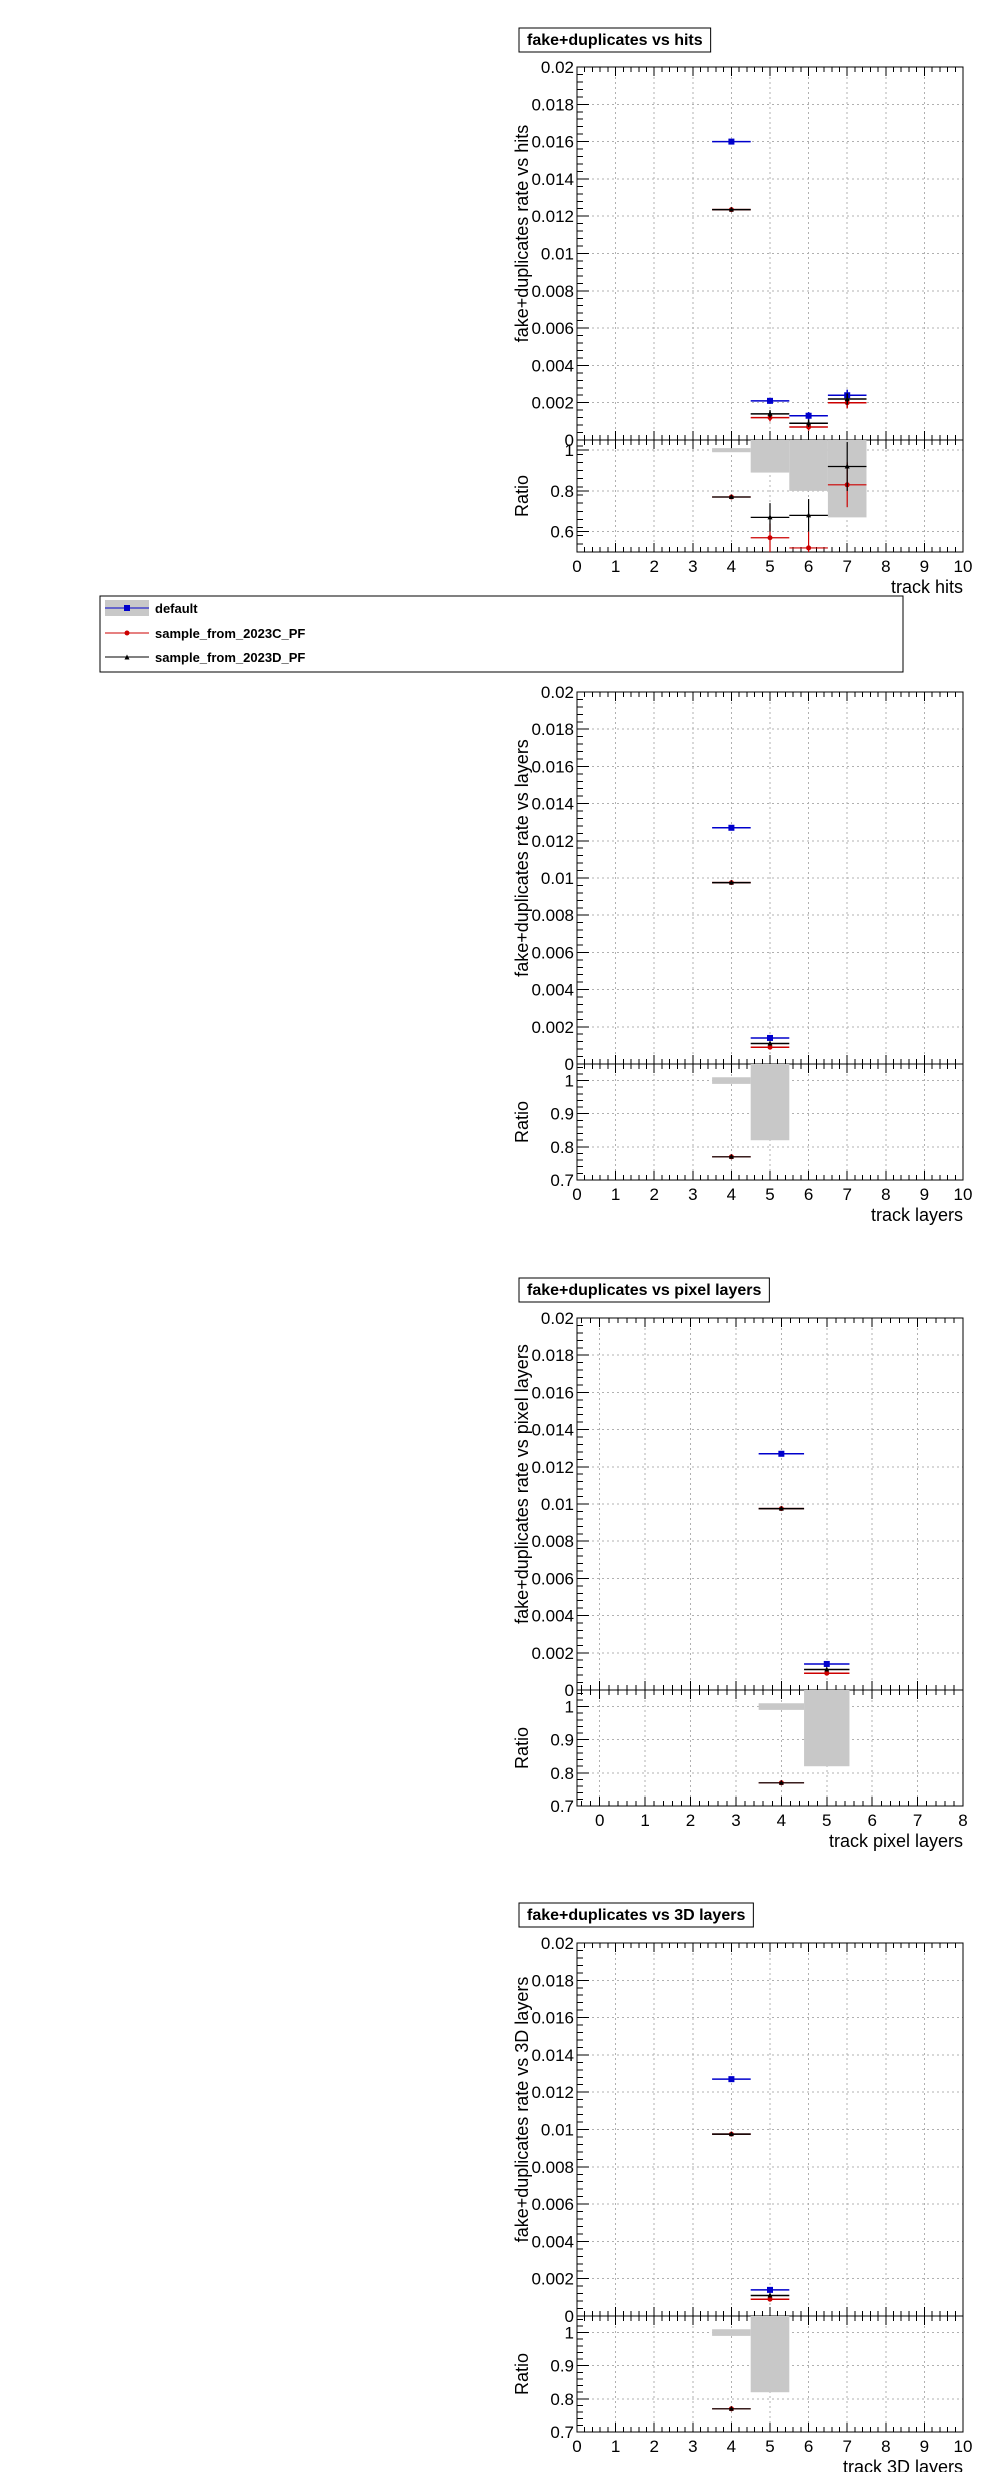 This screenshot has height=2472, width=996. I want to click on chart-title: fake+duplicates vs 3D layers, so click(636, 1915).